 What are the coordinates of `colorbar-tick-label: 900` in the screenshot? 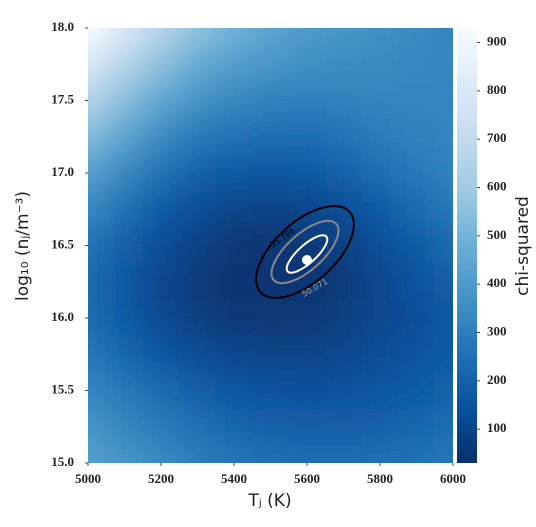 It's located at (497, 40).